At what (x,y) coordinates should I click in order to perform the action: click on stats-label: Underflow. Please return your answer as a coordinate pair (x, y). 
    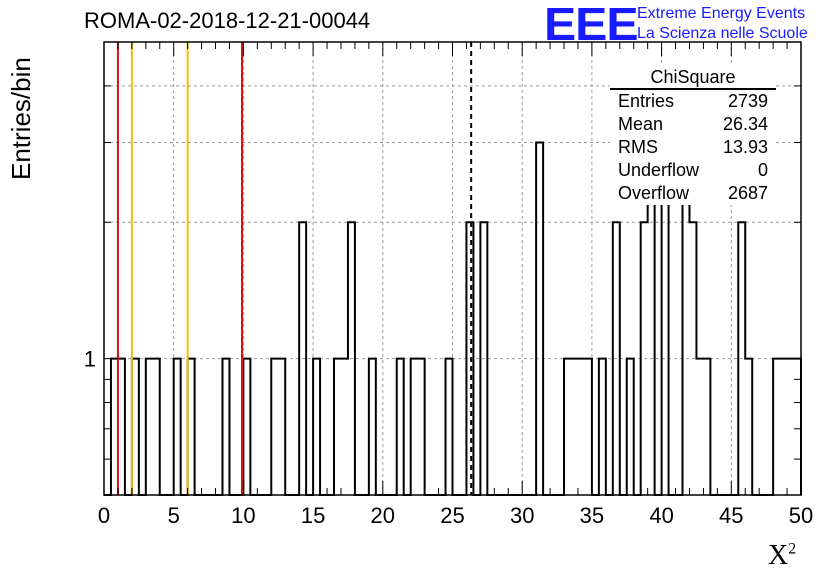
    Looking at the image, I should click on (659, 170).